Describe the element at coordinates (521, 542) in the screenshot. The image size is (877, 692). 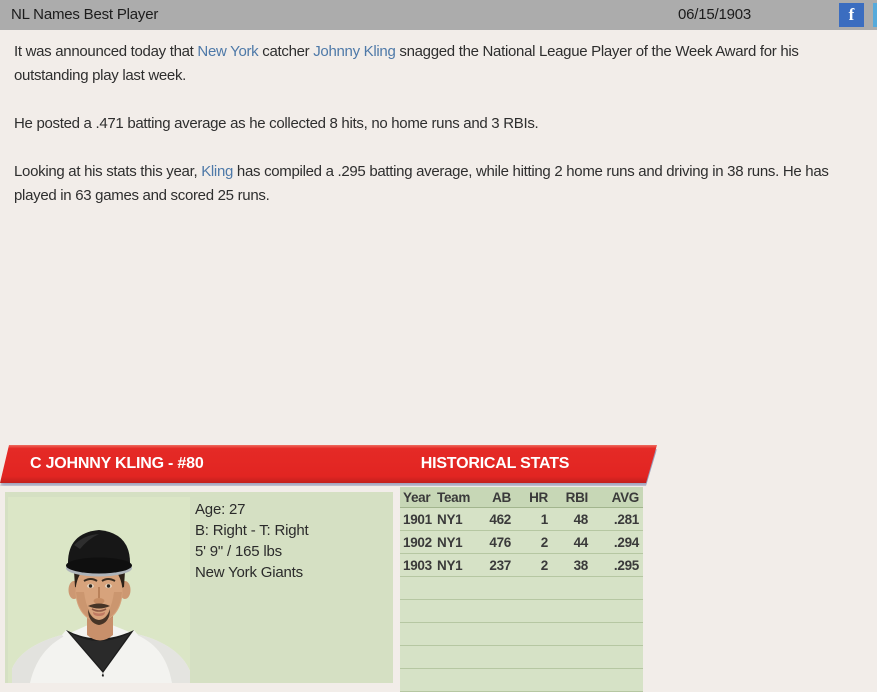
I see `stats-row-1902: 1902 NY1 476 2 44 .294` at that location.